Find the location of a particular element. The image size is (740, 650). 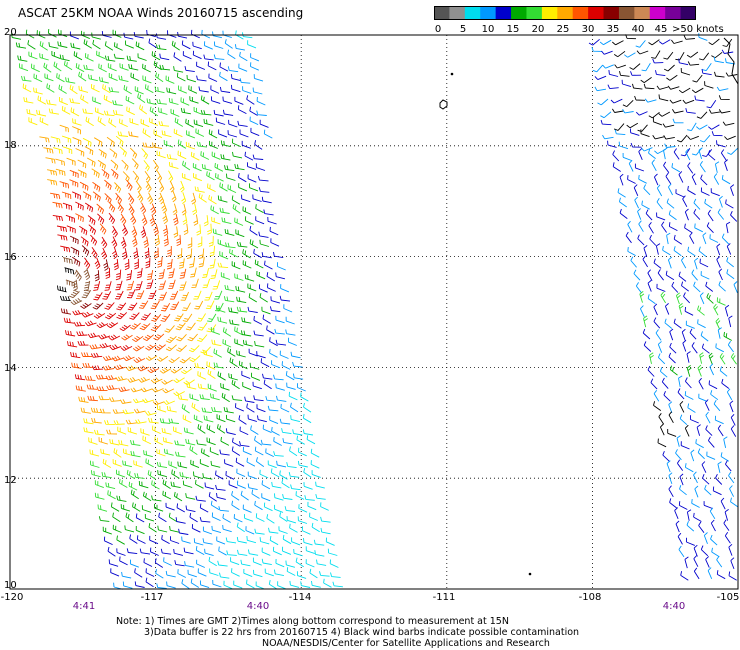

colorbar-tick-label: 5 is located at coordinates (463, 29).